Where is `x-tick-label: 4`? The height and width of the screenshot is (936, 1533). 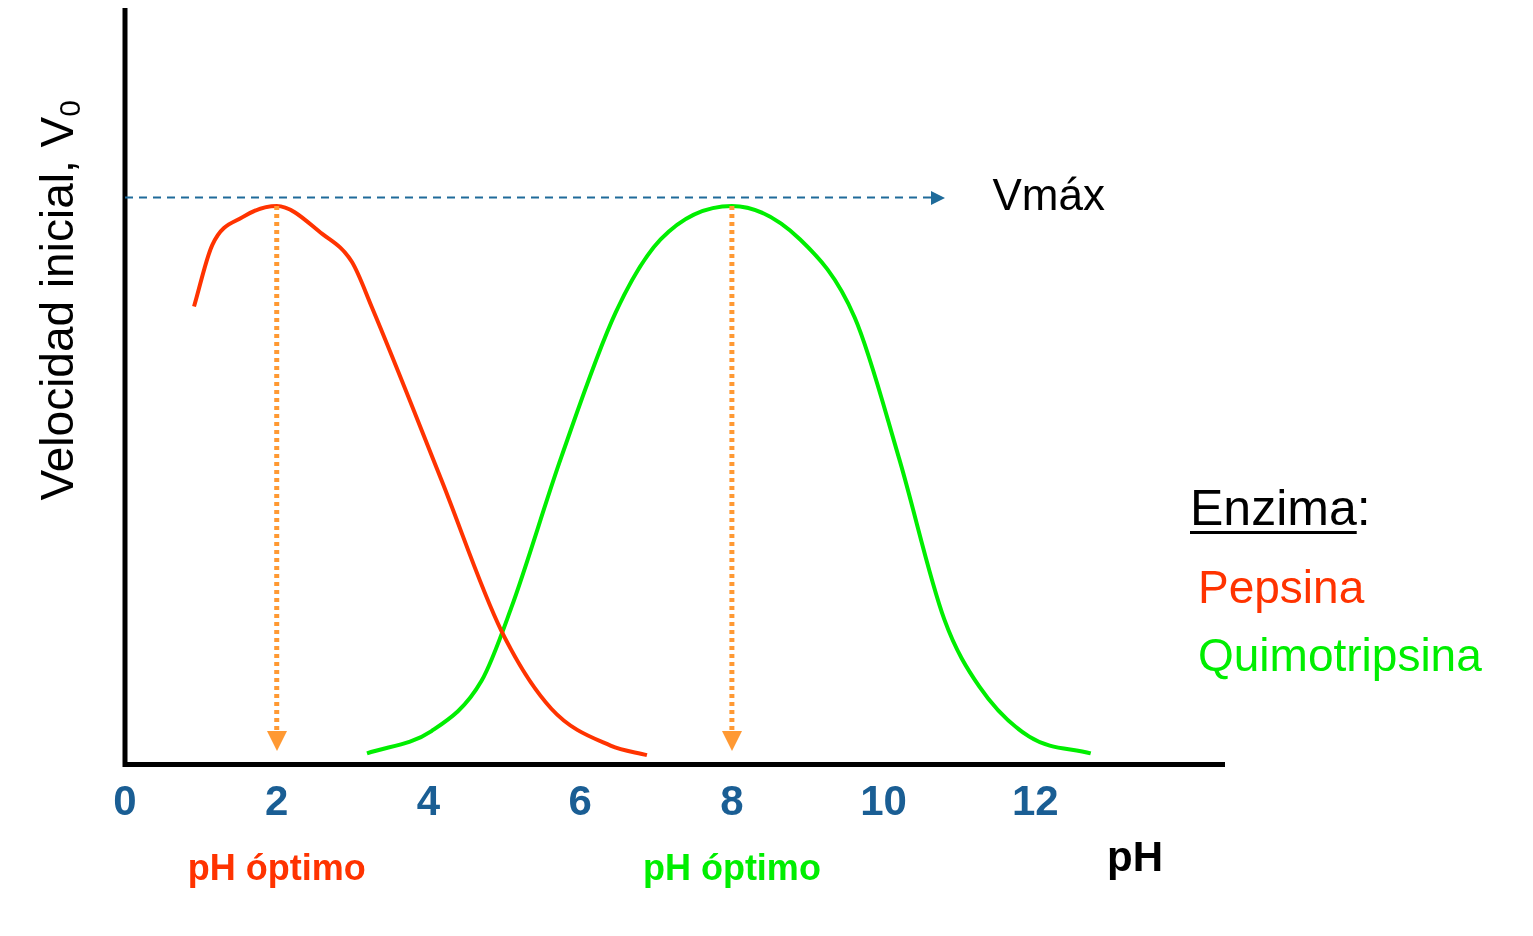 x-tick-label: 4 is located at coordinates (428, 801).